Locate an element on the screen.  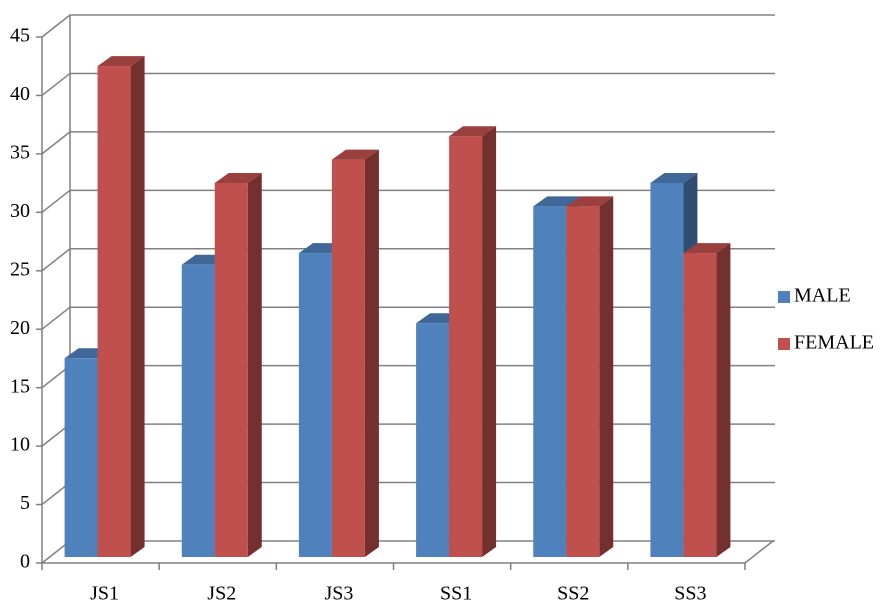
x-tick-label: JS3 is located at coordinates (338, 594).